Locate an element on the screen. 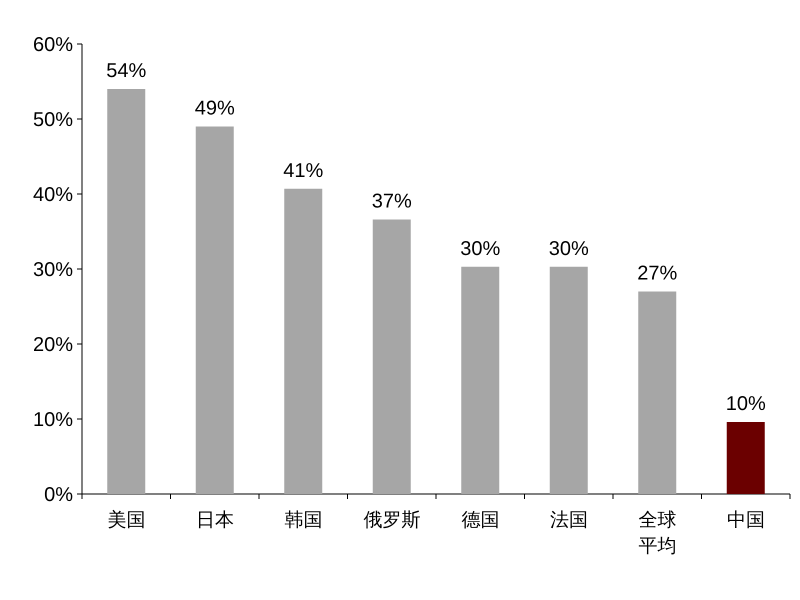  x-tick-label: 全球平均 is located at coordinates (657, 533).